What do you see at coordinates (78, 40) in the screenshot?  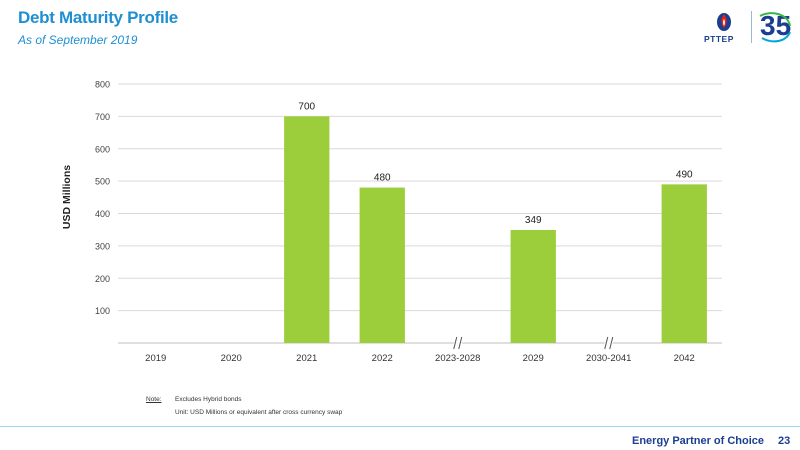 I see `page-subtitle: As of September 2019` at bounding box center [78, 40].